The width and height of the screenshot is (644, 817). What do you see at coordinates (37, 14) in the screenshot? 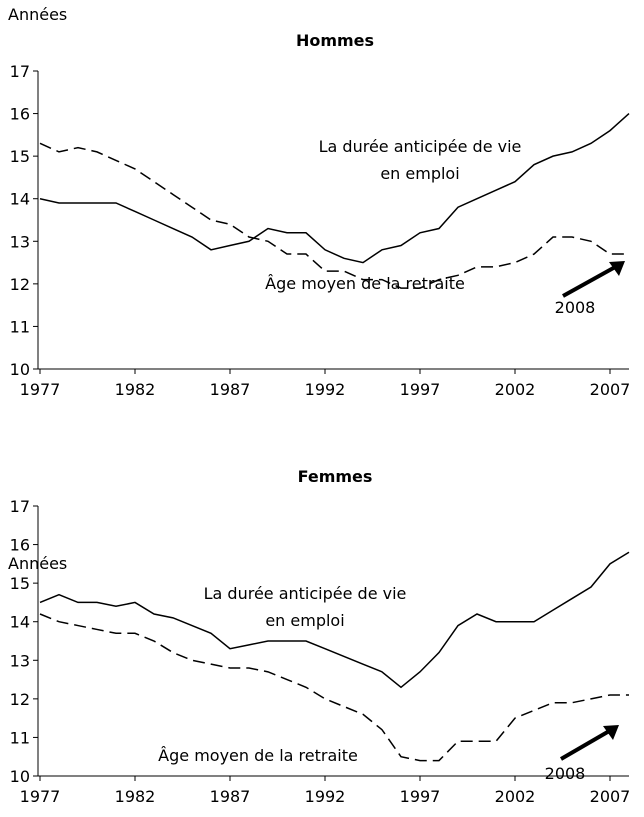
I see `y-axis-label: Années` at bounding box center [37, 14].